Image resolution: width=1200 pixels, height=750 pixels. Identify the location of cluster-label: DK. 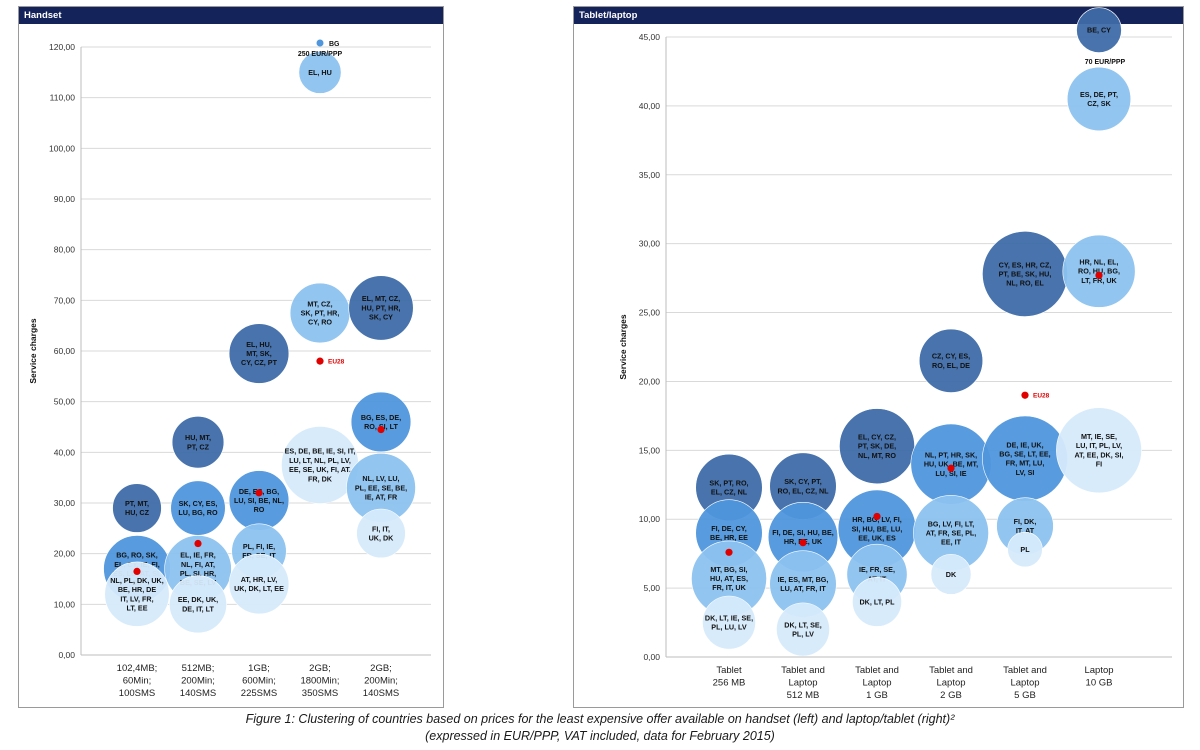
(951, 574).